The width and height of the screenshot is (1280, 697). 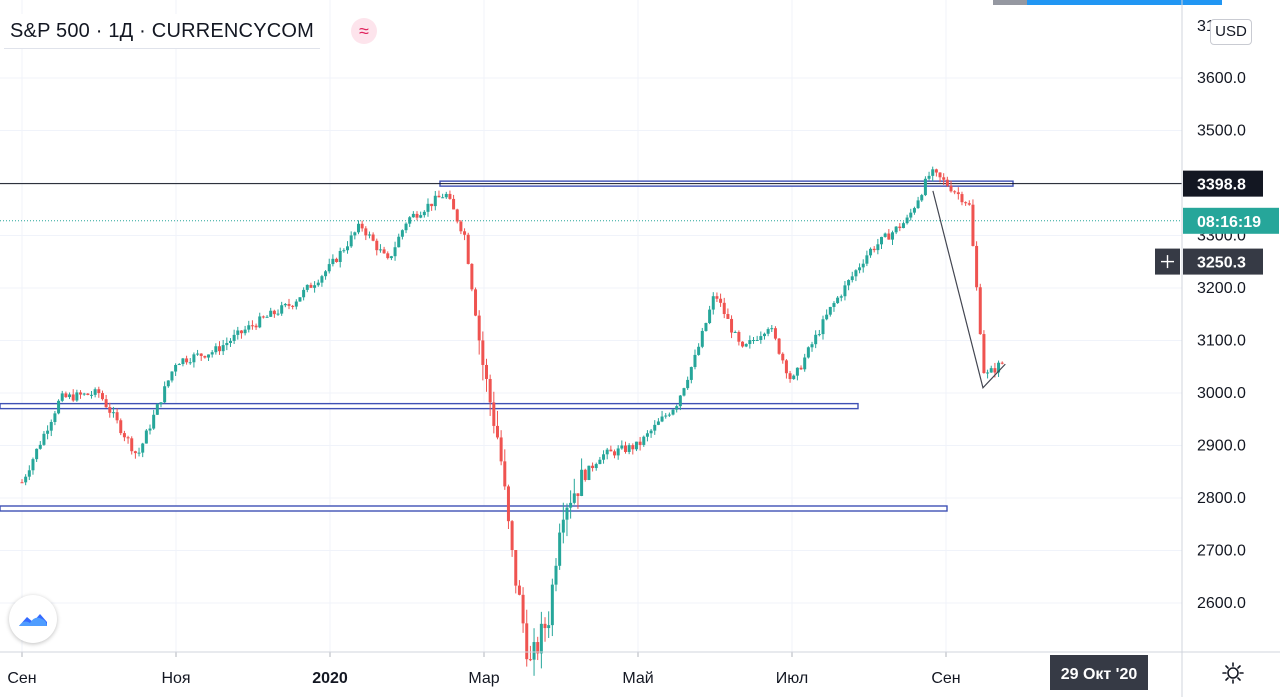 I want to click on crosshair-price-label: 3250.3, so click(x=1221, y=263).